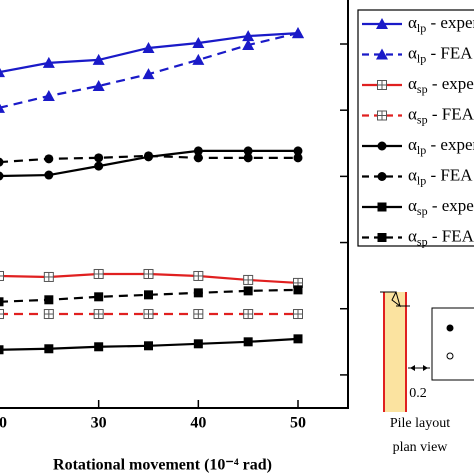 The width and height of the screenshot is (474, 474). I want to click on inset-caption: plan view, so click(421, 447).